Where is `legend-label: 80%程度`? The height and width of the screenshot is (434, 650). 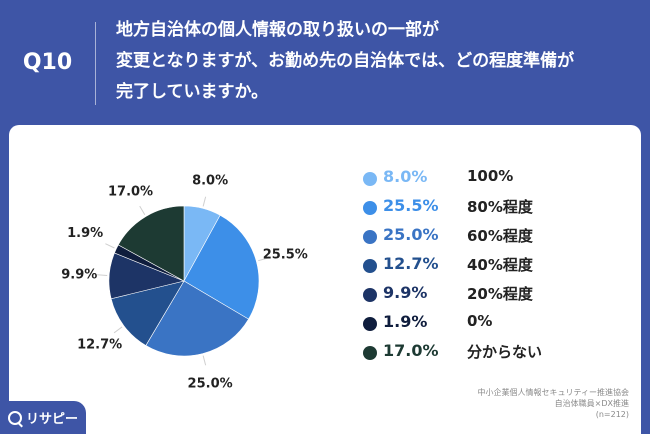
legend-label: 80%程度 is located at coordinates (500, 207).